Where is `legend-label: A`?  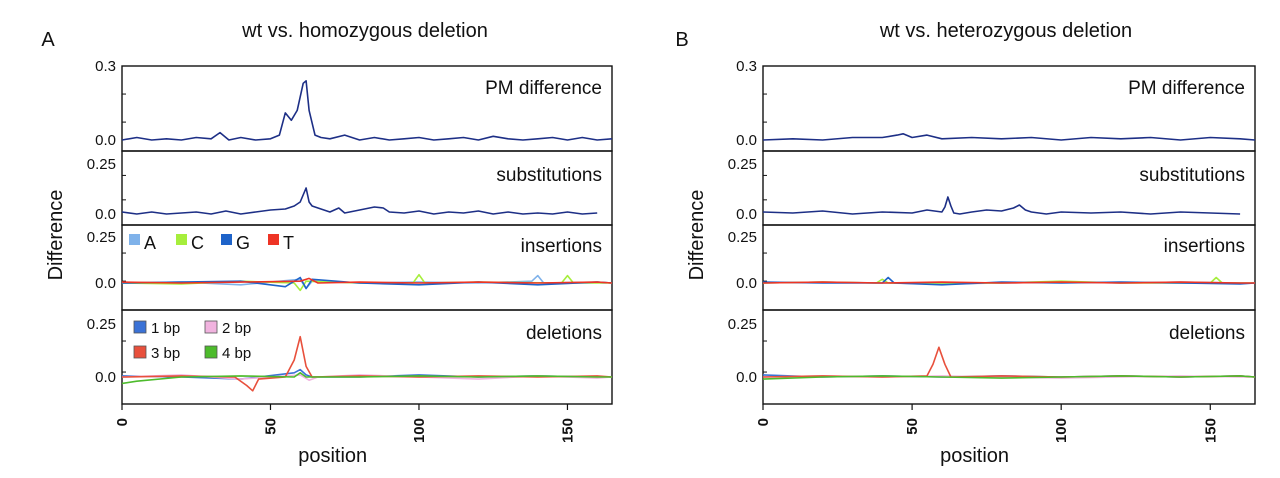 legend-label: A is located at coordinates (150, 243).